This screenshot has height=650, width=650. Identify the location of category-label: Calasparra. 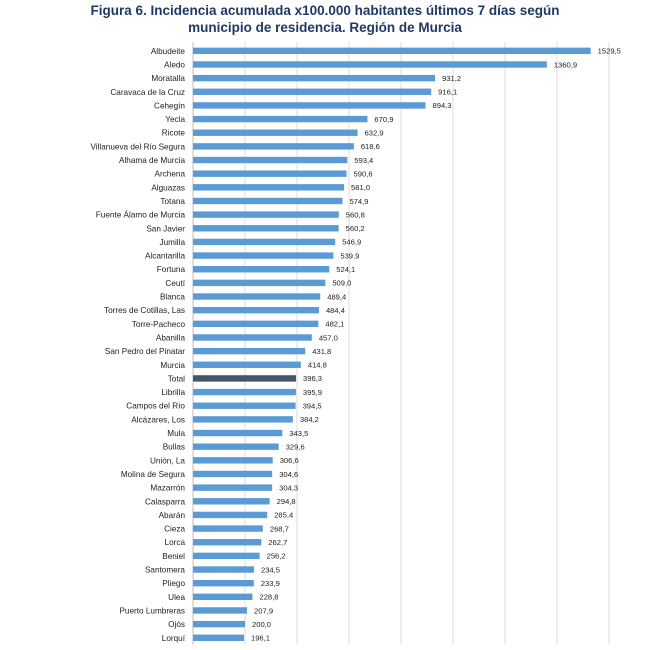
(165, 501).